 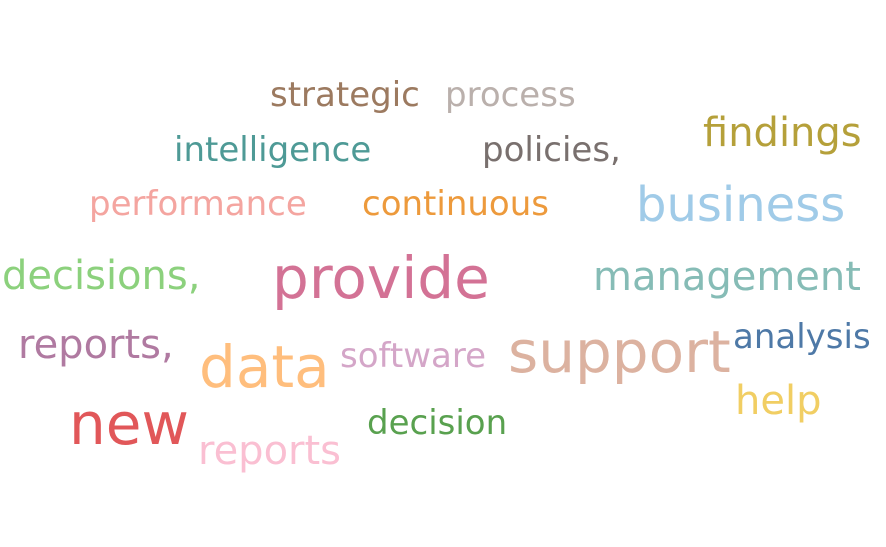 What do you see at coordinates (270, 451) in the screenshot?
I see `cloud-word-reports: reports` at bounding box center [270, 451].